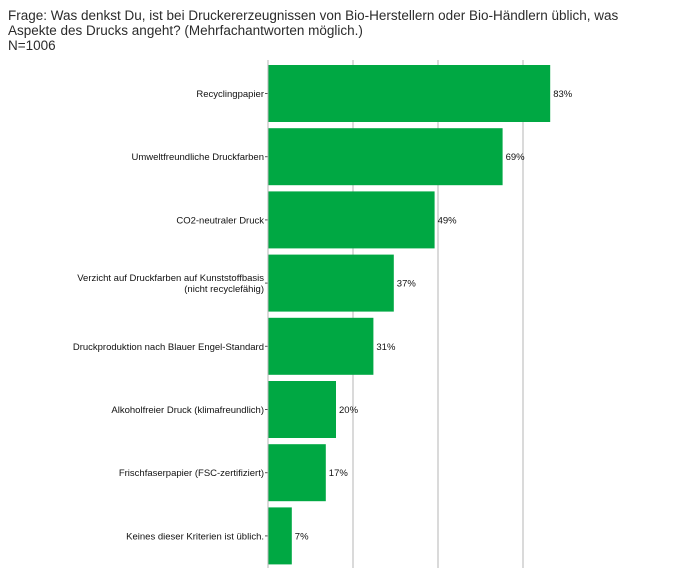  Describe the element at coordinates (386, 347) in the screenshot. I see `value-label: 31%` at that location.